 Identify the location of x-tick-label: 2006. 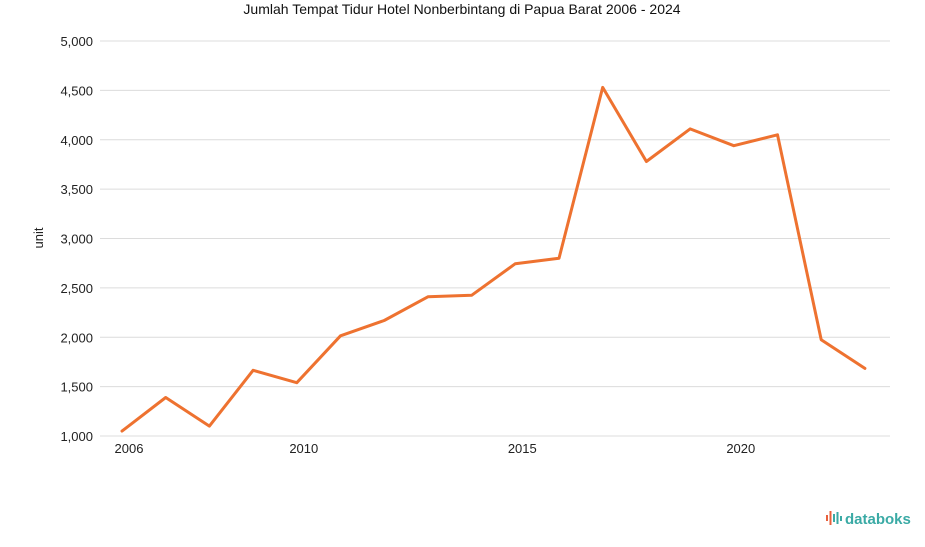
(129, 448).